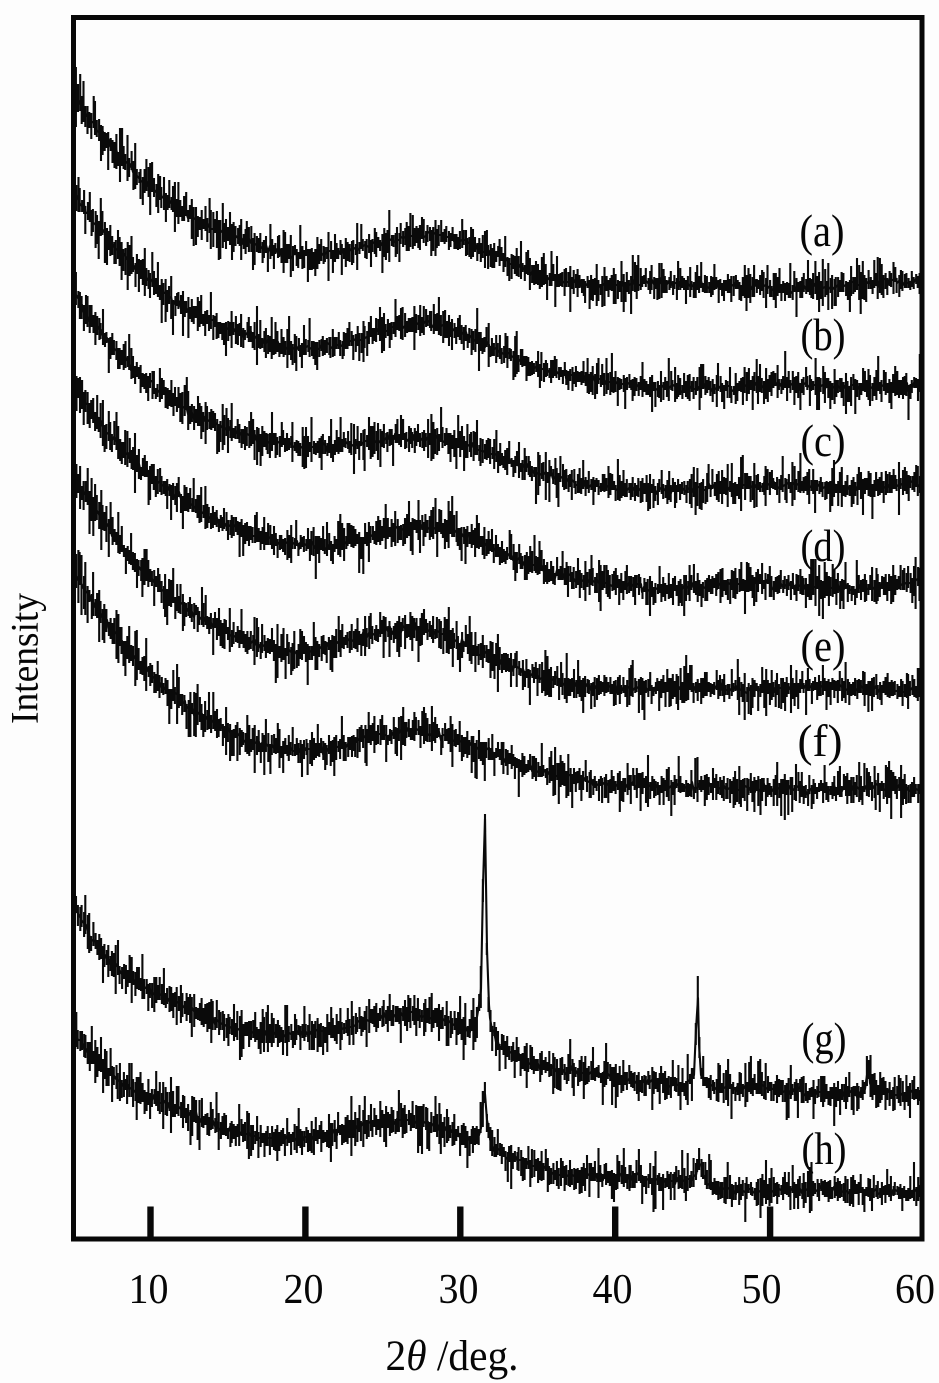  Describe the element at coordinates (823, 441) in the screenshot. I see `svg-text: (c)` at that location.